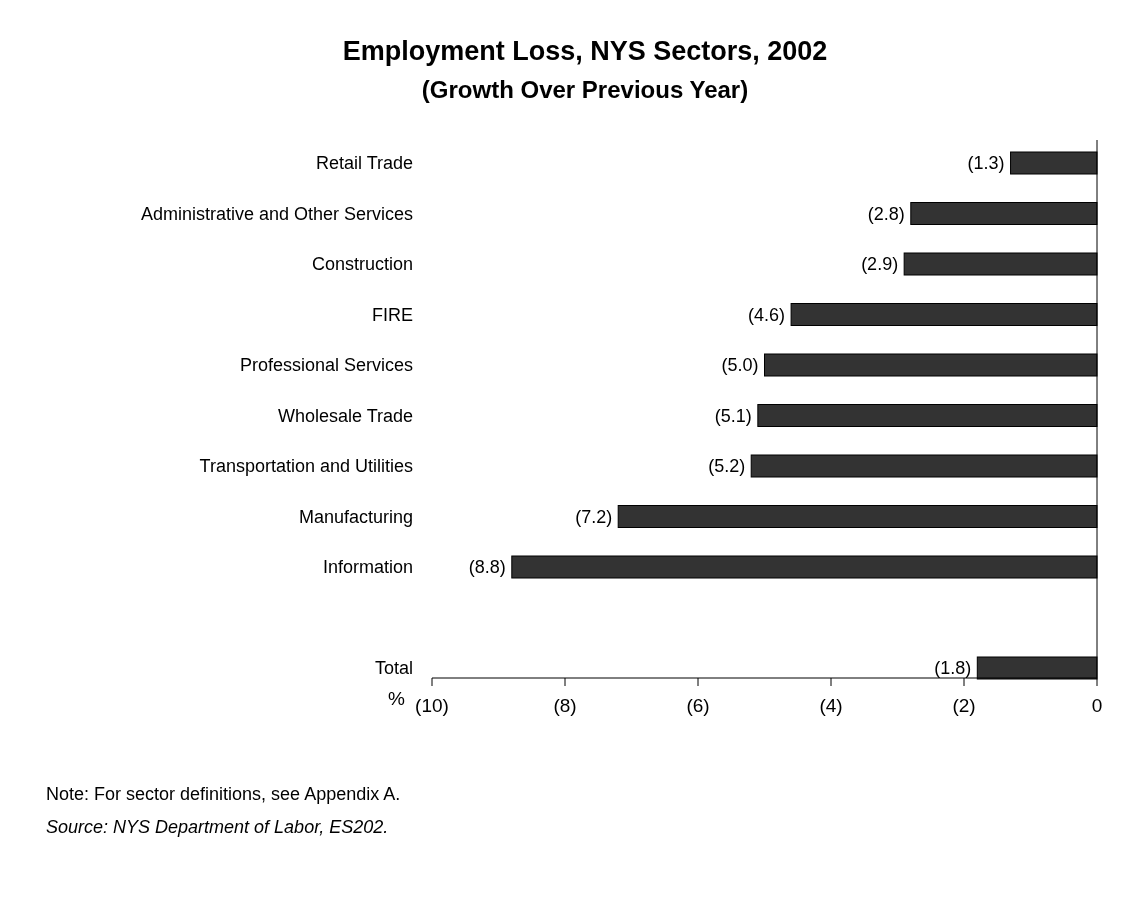 This screenshot has height=899, width=1132. I want to click on chart-title: Employment Loss, NYS Sectors, 2002, so click(585, 51).